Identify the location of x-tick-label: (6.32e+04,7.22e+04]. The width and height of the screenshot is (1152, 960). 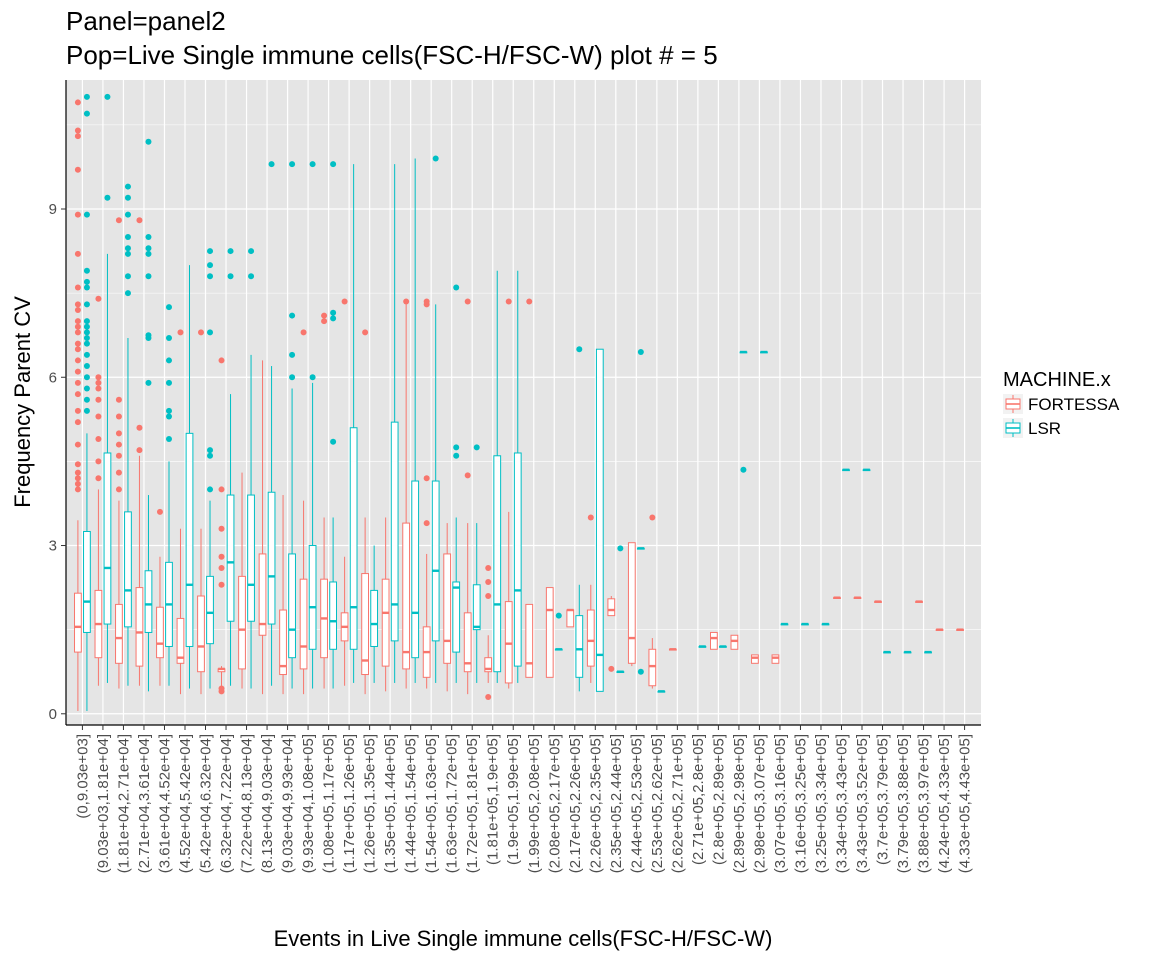
(226, 803).